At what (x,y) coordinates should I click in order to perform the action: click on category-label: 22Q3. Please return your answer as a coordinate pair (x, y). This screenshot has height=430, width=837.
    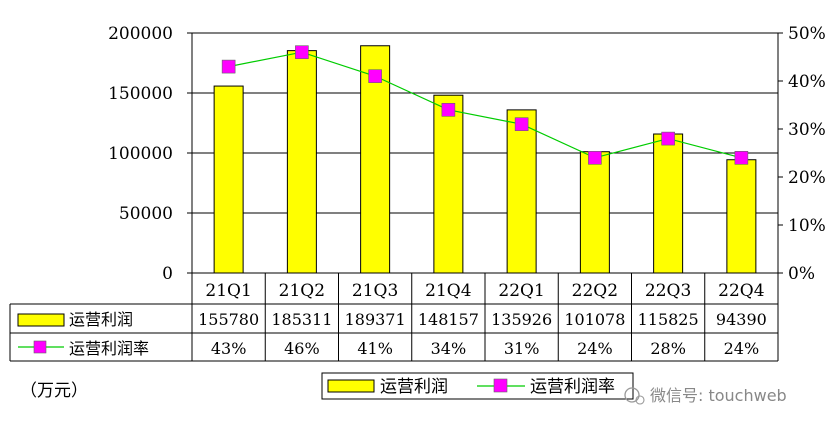
    Looking at the image, I should click on (668, 291).